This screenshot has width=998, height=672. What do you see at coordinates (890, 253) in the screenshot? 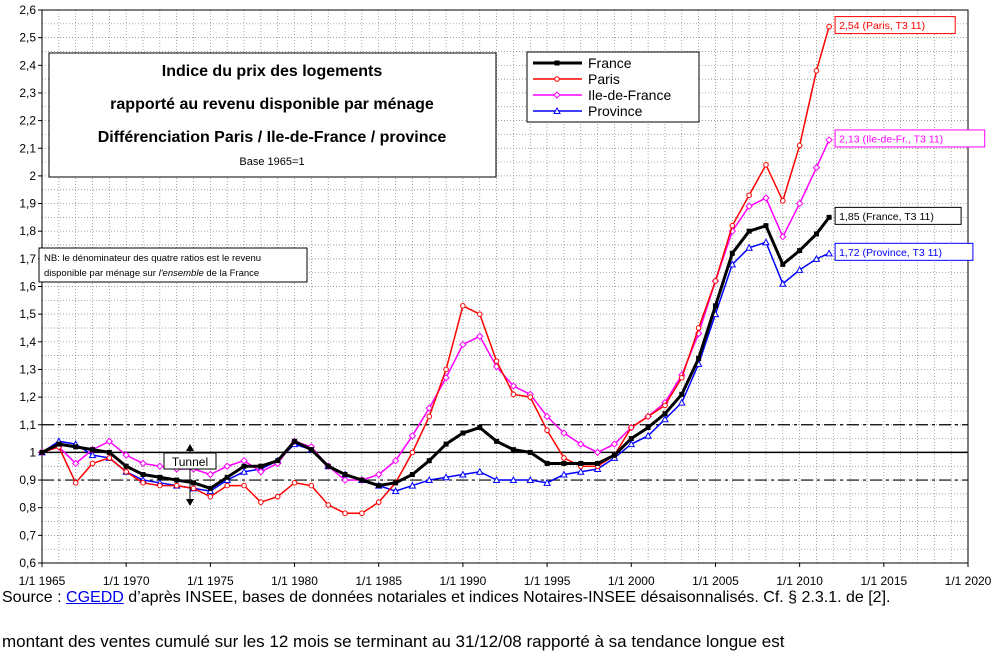
I see `annotation-label: 1,72 (Province, T3 11)` at bounding box center [890, 253].